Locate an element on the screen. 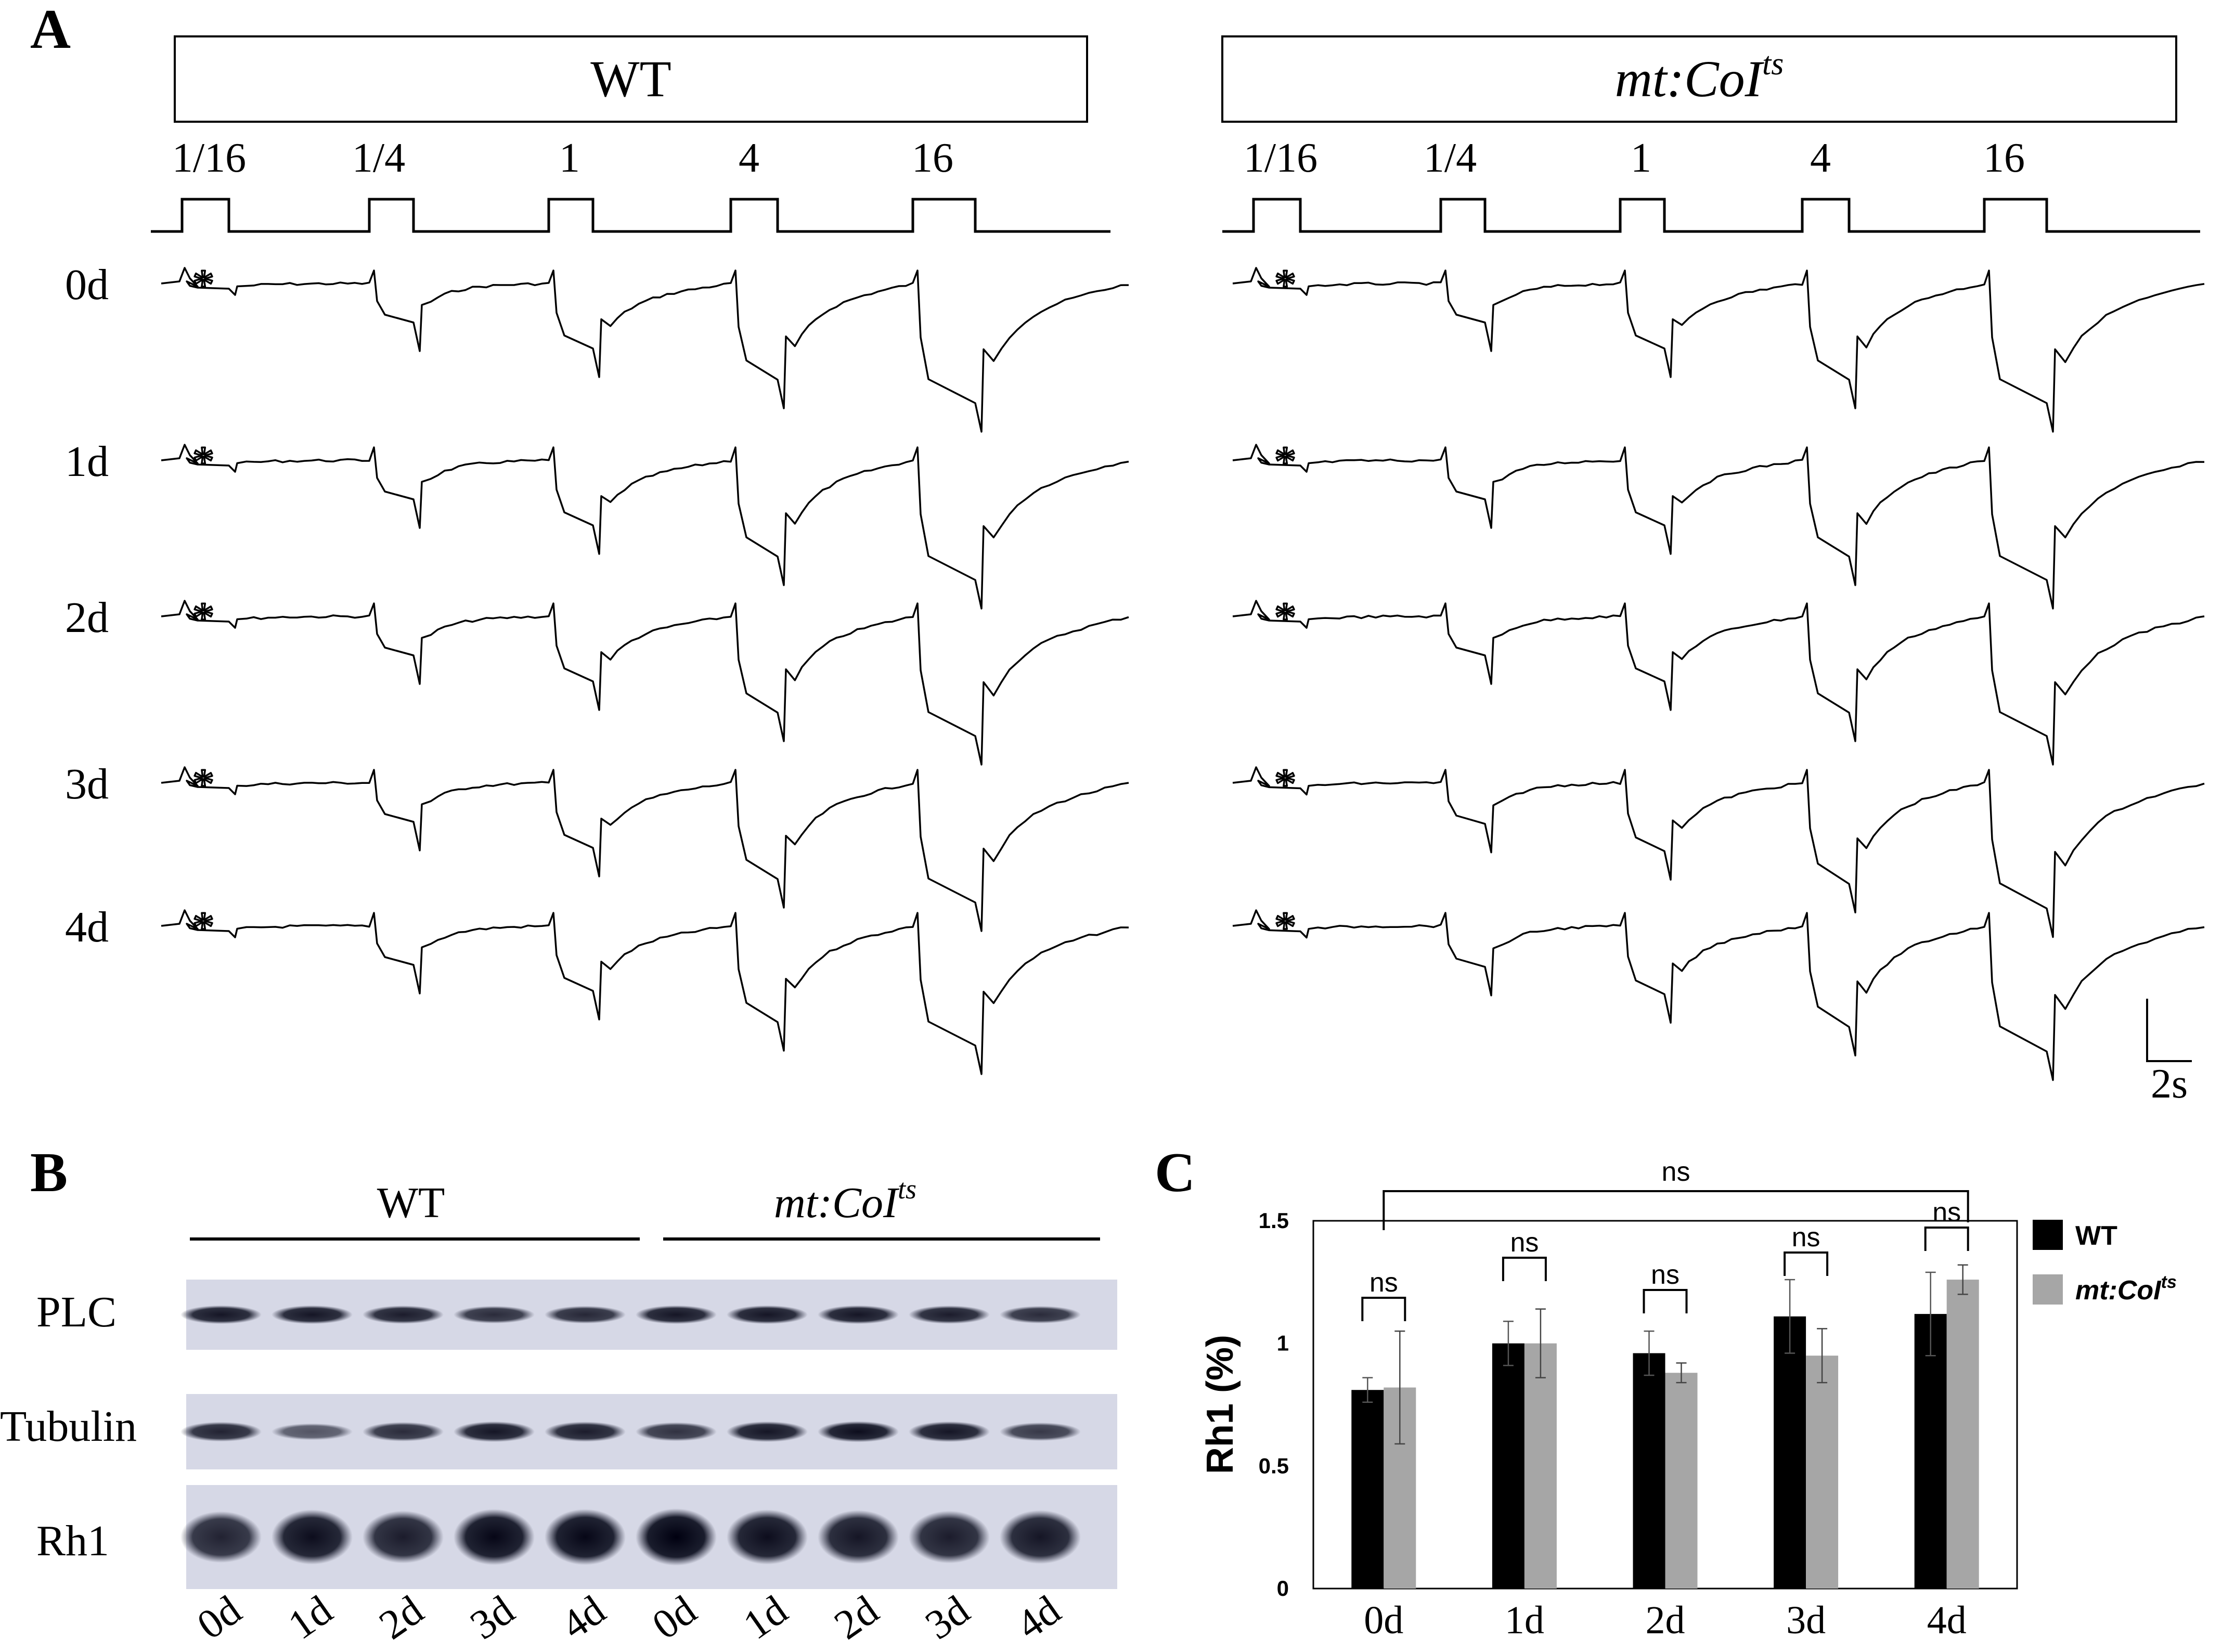 The image size is (2222, 1652). blot-row-label: Tubulin is located at coordinates (68, 1426).